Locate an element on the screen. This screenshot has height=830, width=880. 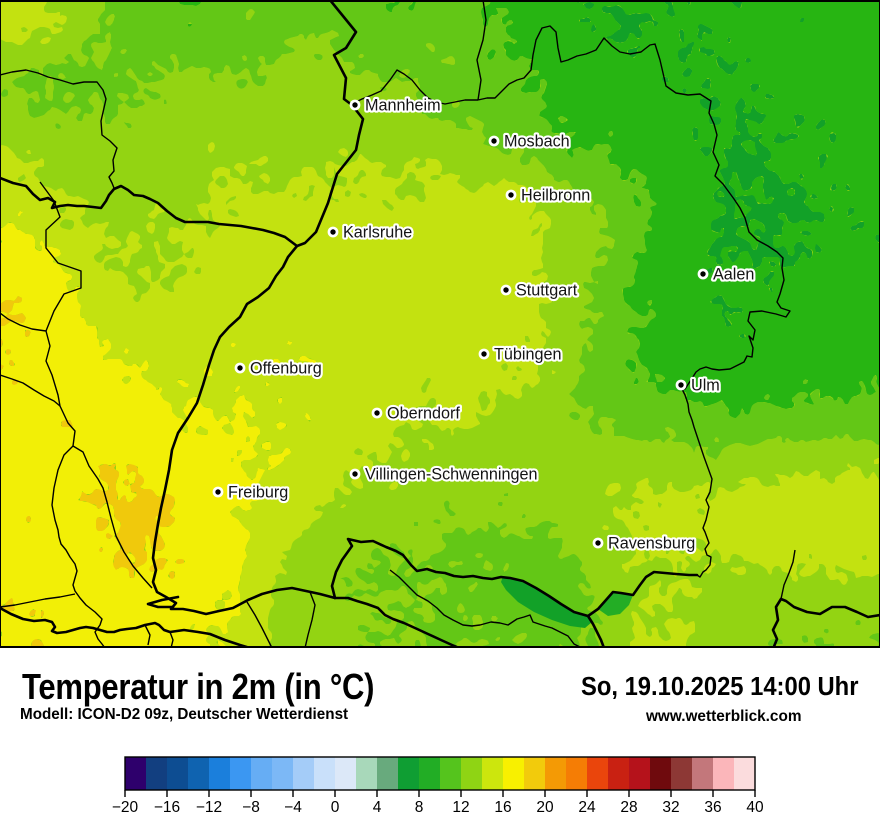
svg-text: 12 is located at coordinates (460, 807).